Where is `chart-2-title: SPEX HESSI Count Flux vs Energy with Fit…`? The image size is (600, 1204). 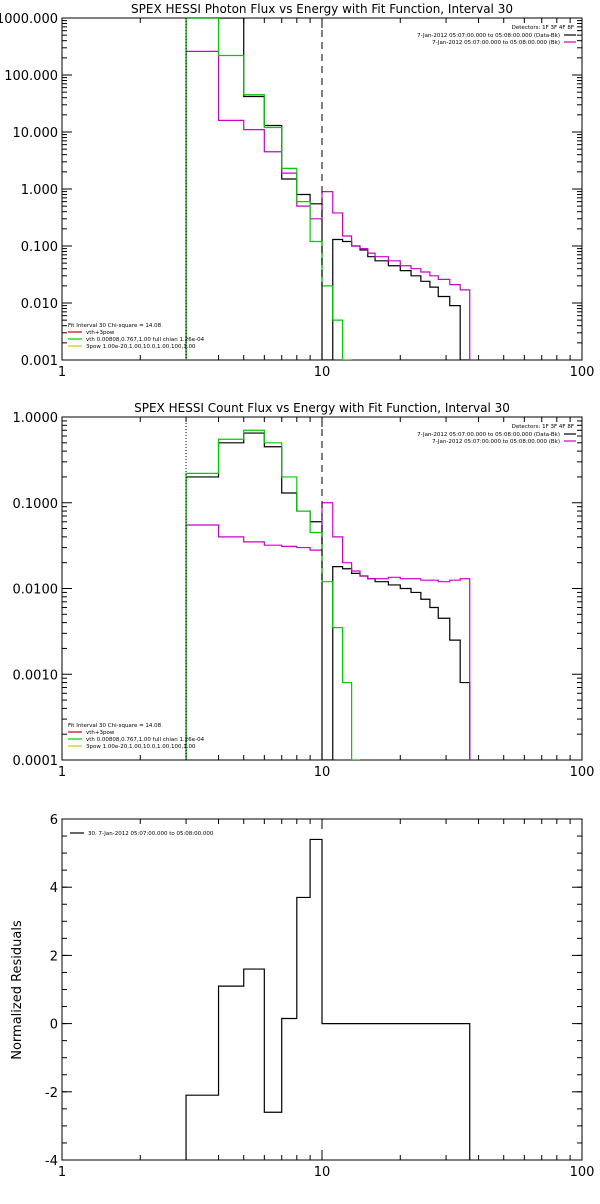
chart-2-title: SPEX HESSI Count Flux vs Energy with Fit… is located at coordinates (322, 408).